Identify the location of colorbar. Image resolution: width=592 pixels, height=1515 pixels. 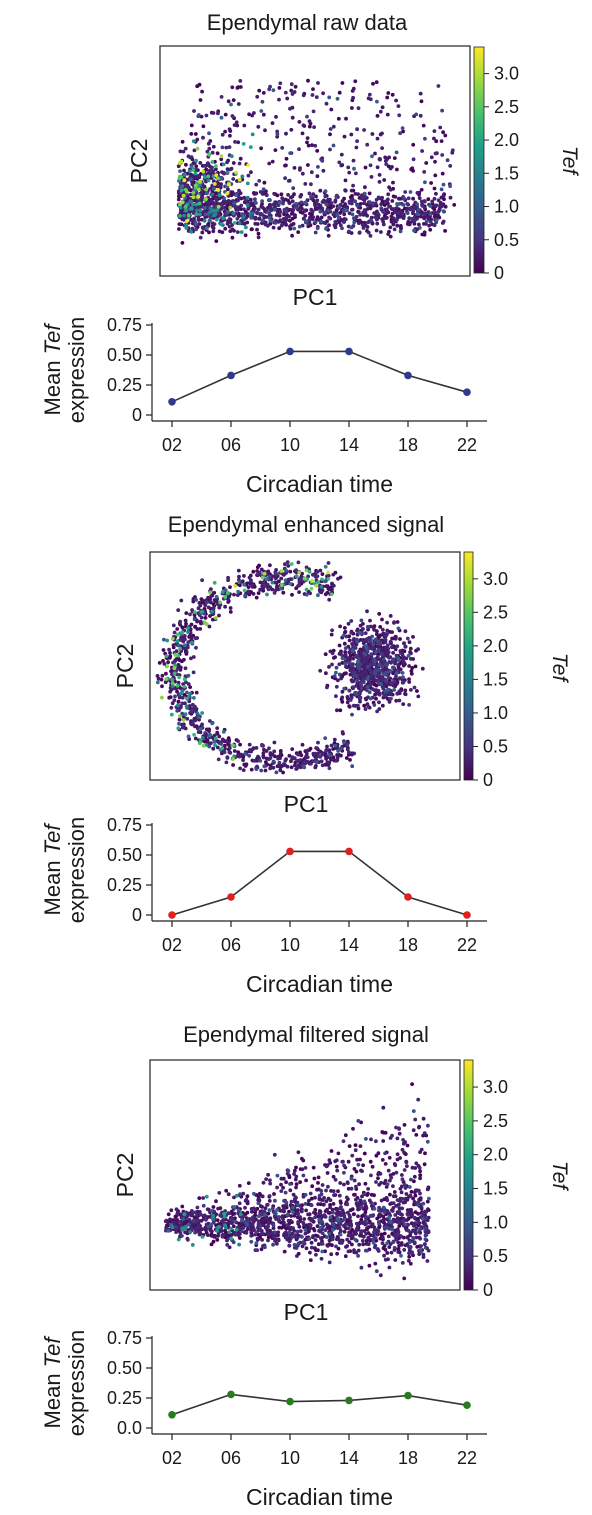
(479, 160).